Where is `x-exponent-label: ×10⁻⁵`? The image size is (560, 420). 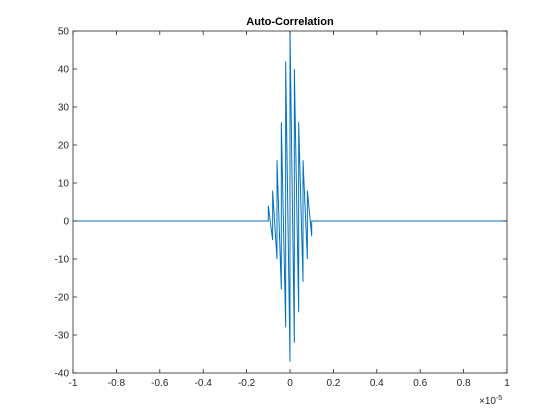
x-exponent-label: ×10⁻⁵ is located at coordinates (490, 401).